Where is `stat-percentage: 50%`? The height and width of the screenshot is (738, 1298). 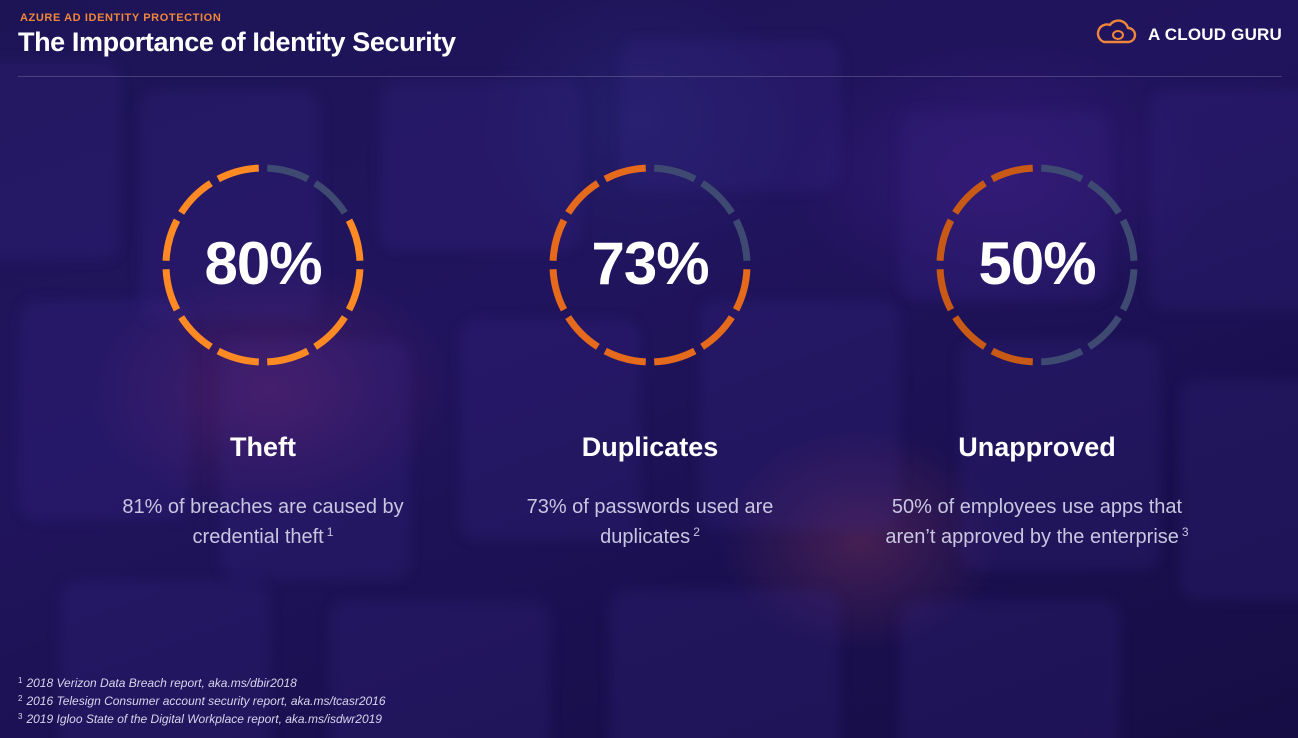
stat-percentage: 50% is located at coordinates (1037, 263).